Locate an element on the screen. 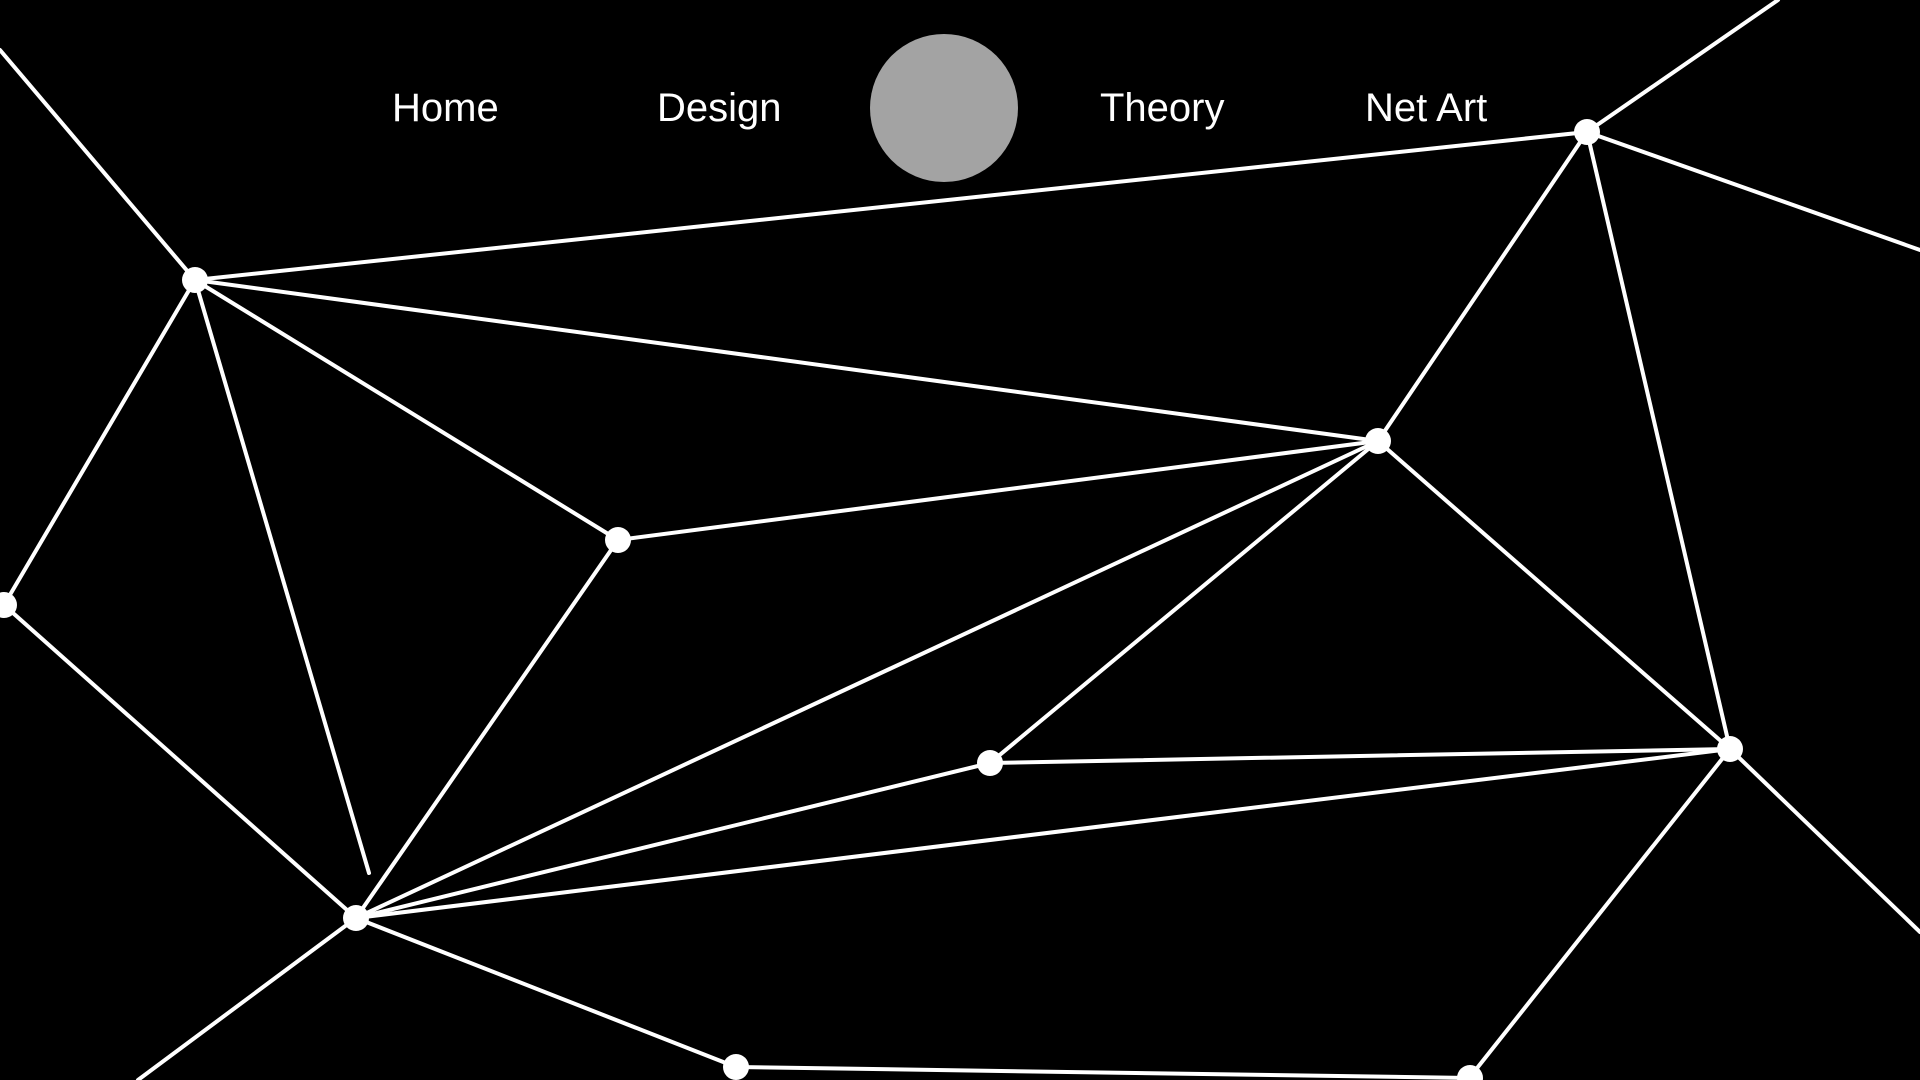 This screenshot has width=1920, height=1080. logo-circle is located at coordinates (944, 108).